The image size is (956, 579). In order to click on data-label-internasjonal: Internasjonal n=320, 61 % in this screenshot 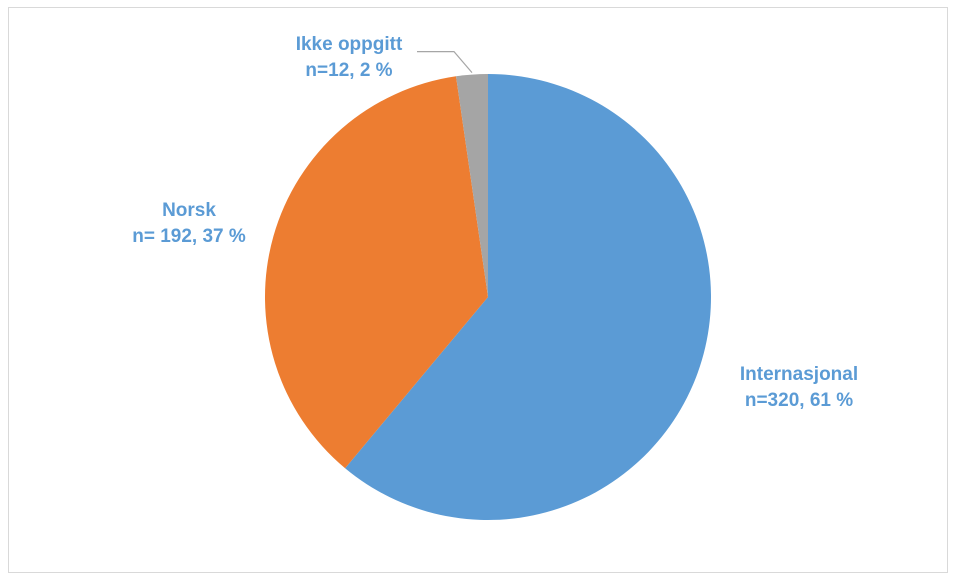, I will do `click(799, 388)`.